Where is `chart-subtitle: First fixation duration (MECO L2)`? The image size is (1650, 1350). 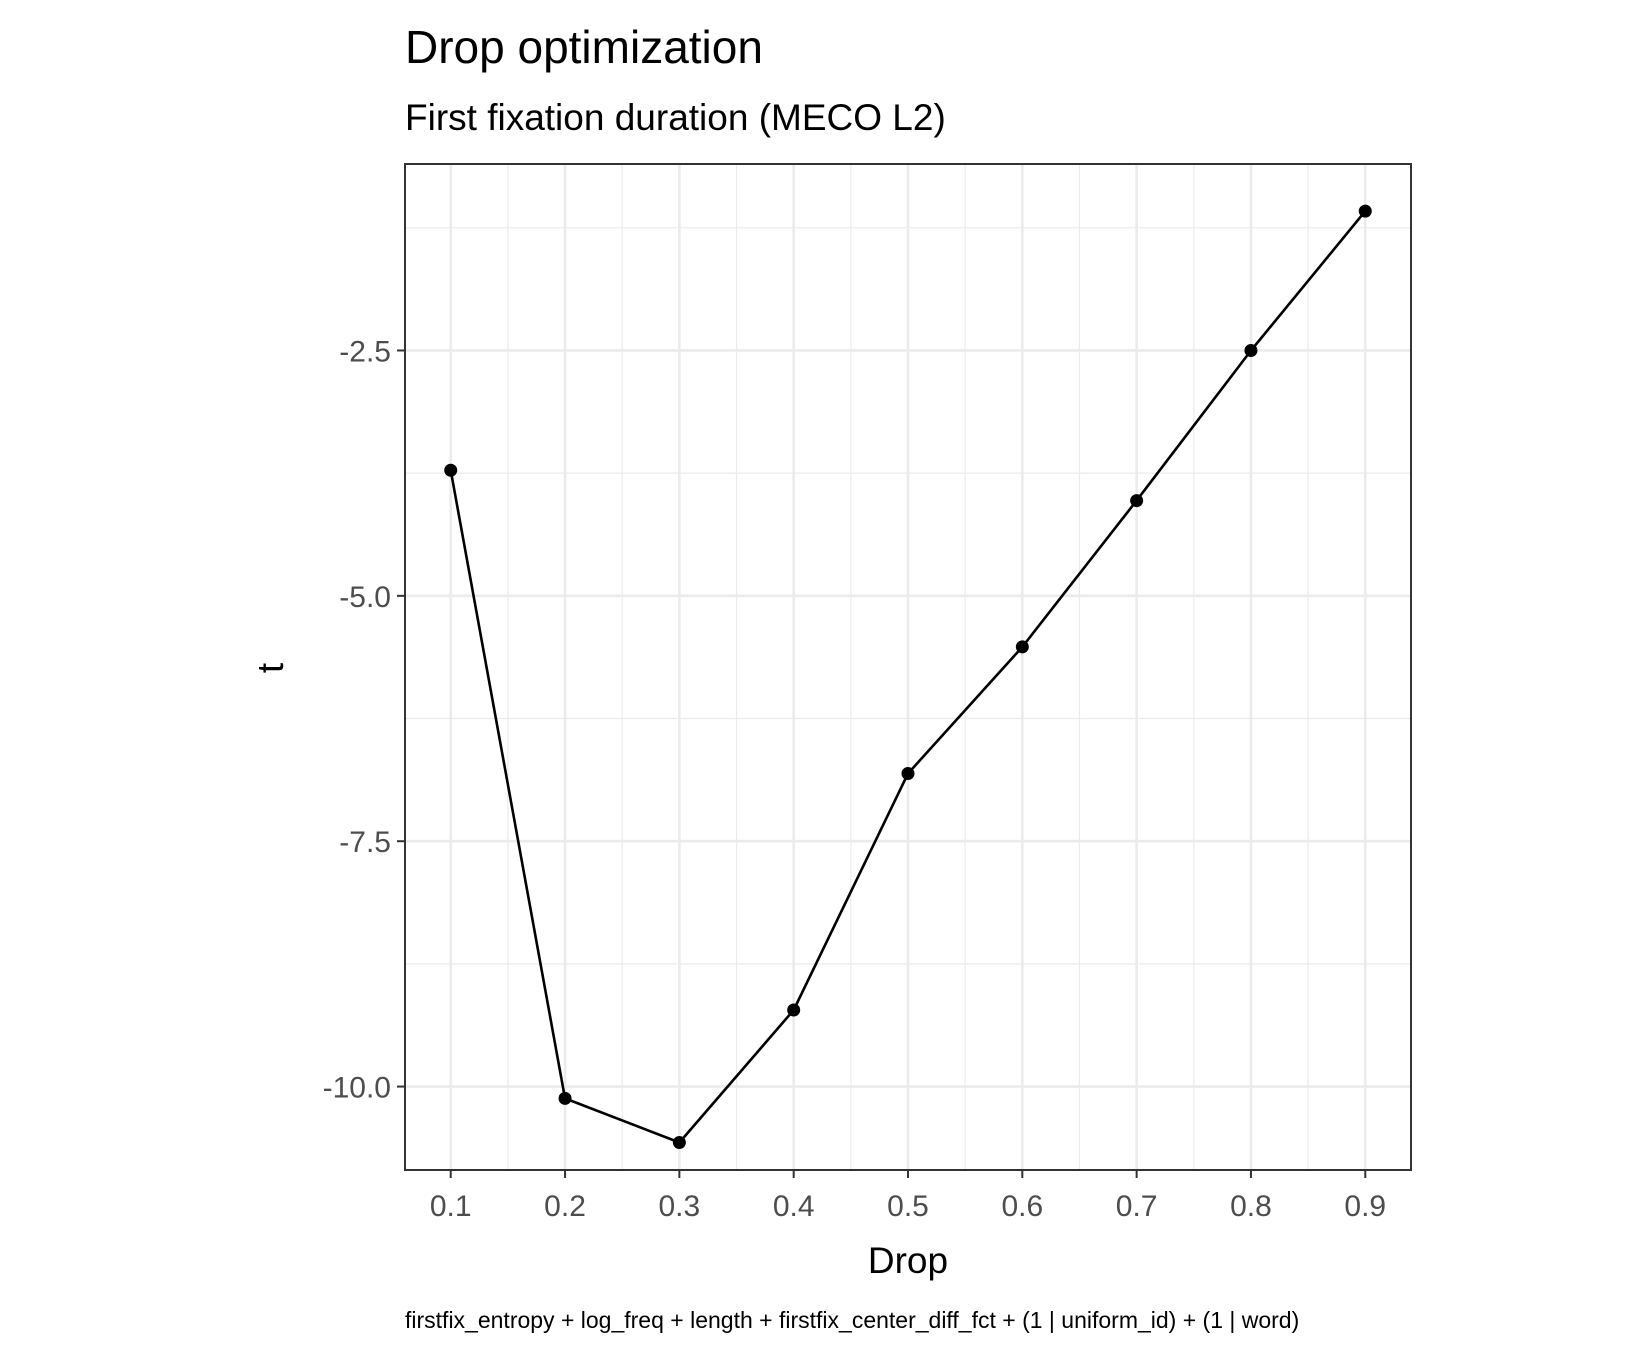 chart-subtitle: First fixation duration (MECO L2) is located at coordinates (675, 117).